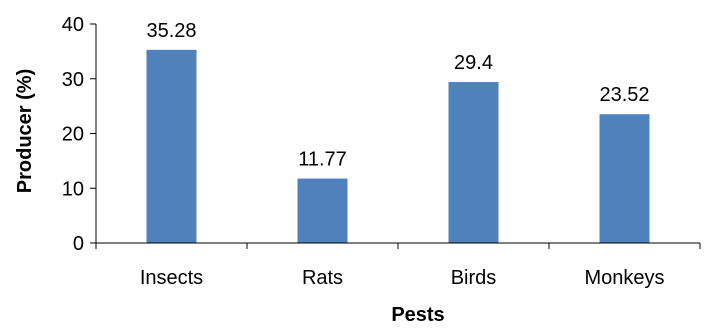 The width and height of the screenshot is (711, 329). Describe the element at coordinates (322, 278) in the screenshot. I see `x-category-label: Rats` at that location.